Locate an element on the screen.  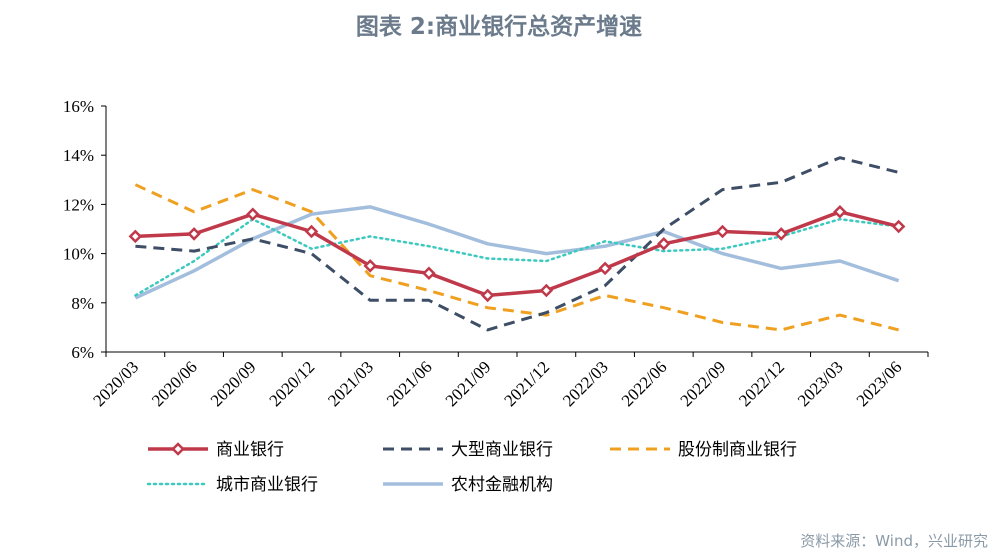
x-tick-label: 2022/12 is located at coordinates (761, 383).